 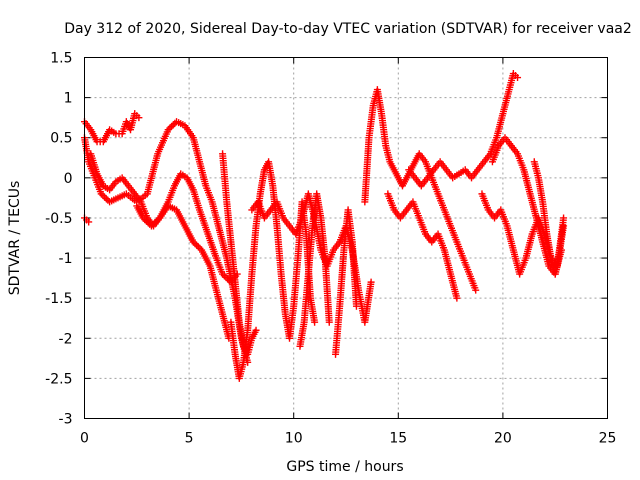 What do you see at coordinates (66, 420) in the screenshot?
I see `y-tick-label: -3` at bounding box center [66, 420].